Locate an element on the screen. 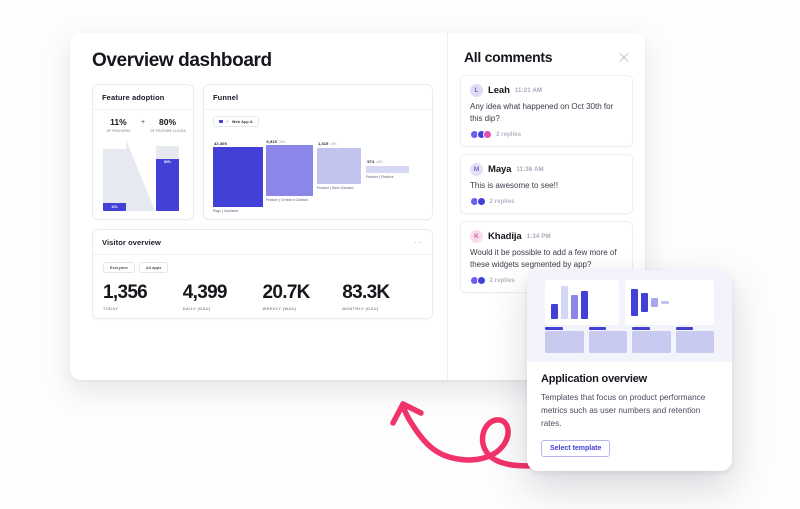 Image resolution: width=800 pixels, height=509 pixels. adoption-bar-fill: 80% is located at coordinates (167, 184).